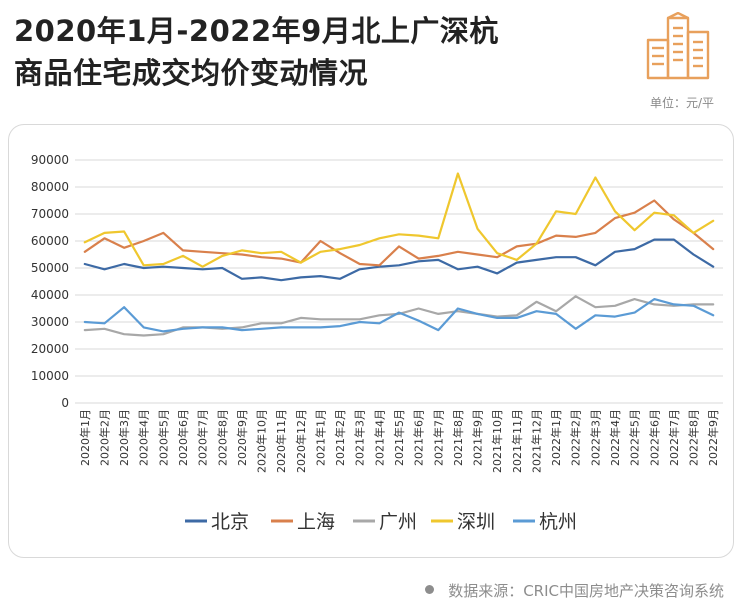 The height and width of the screenshot is (615, 740). What do you see at coordinates (50, 241) in the screenshot?
I see `y-tick-label: 60000` at bounding box center [50, 241].